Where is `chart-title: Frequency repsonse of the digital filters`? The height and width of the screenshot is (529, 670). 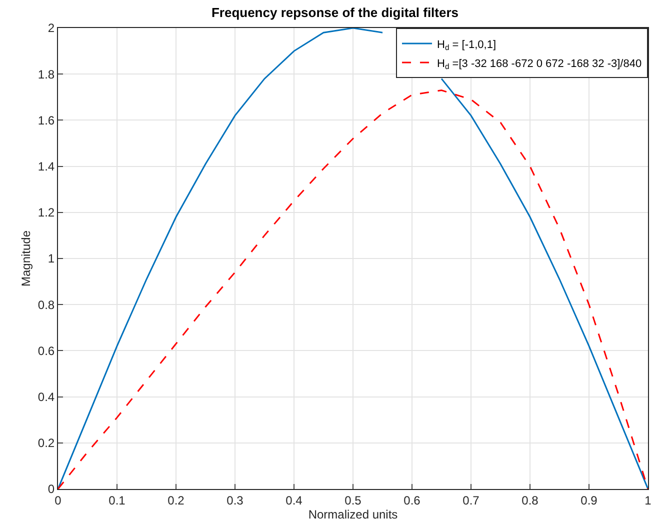
chart-title: Frequency repsonse of the digital filters is located at coordinates (335, 12).